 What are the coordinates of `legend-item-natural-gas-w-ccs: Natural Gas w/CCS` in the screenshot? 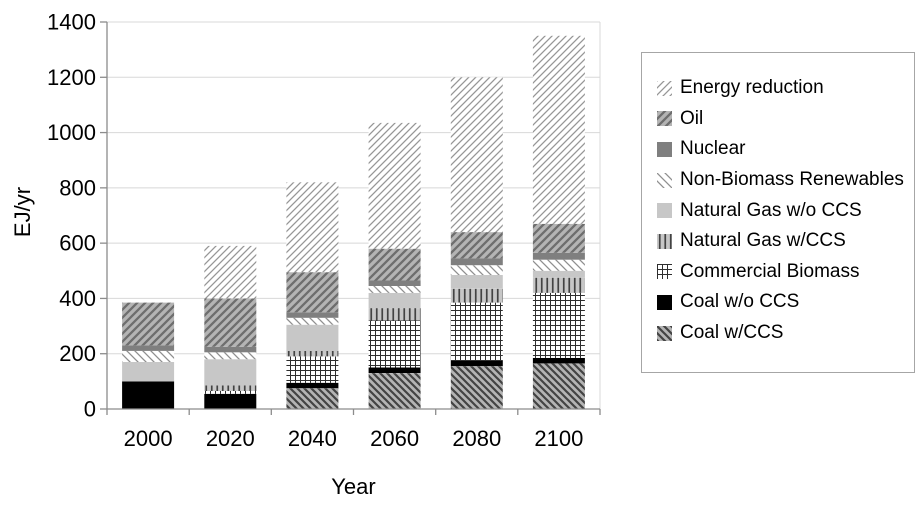 It's located at (785, 241).